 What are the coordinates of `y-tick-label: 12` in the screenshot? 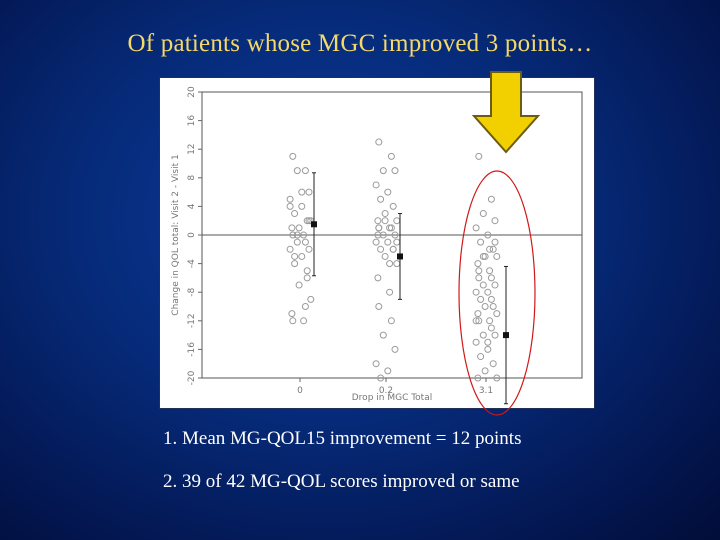 It's located at (192, 148).